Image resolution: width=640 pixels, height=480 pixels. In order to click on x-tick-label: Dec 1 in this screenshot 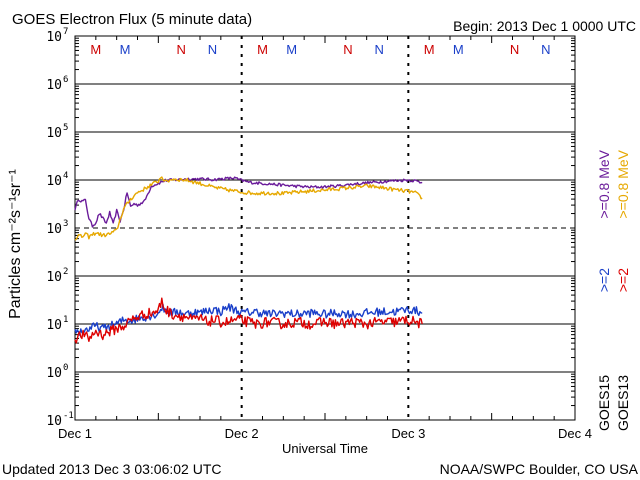, I will do `click(75, 433)`.